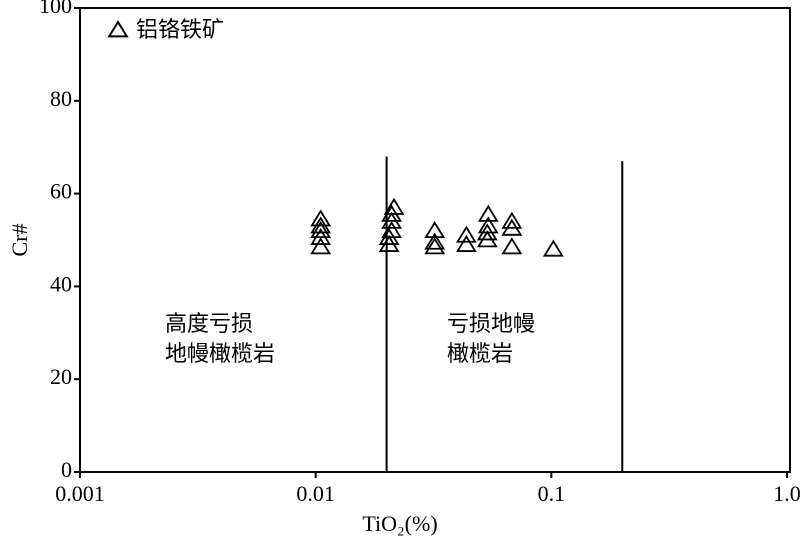 This screenshot has height=543, width=800. I want to click on x-tick-label: 0.001, so click(80, 493).